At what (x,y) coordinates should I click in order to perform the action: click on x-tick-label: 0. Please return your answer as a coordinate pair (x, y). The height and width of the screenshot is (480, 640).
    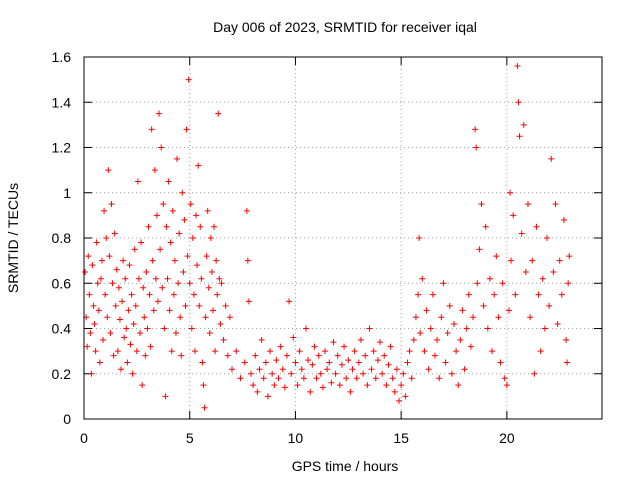
    Looking at the image, I should click on (84, 438).